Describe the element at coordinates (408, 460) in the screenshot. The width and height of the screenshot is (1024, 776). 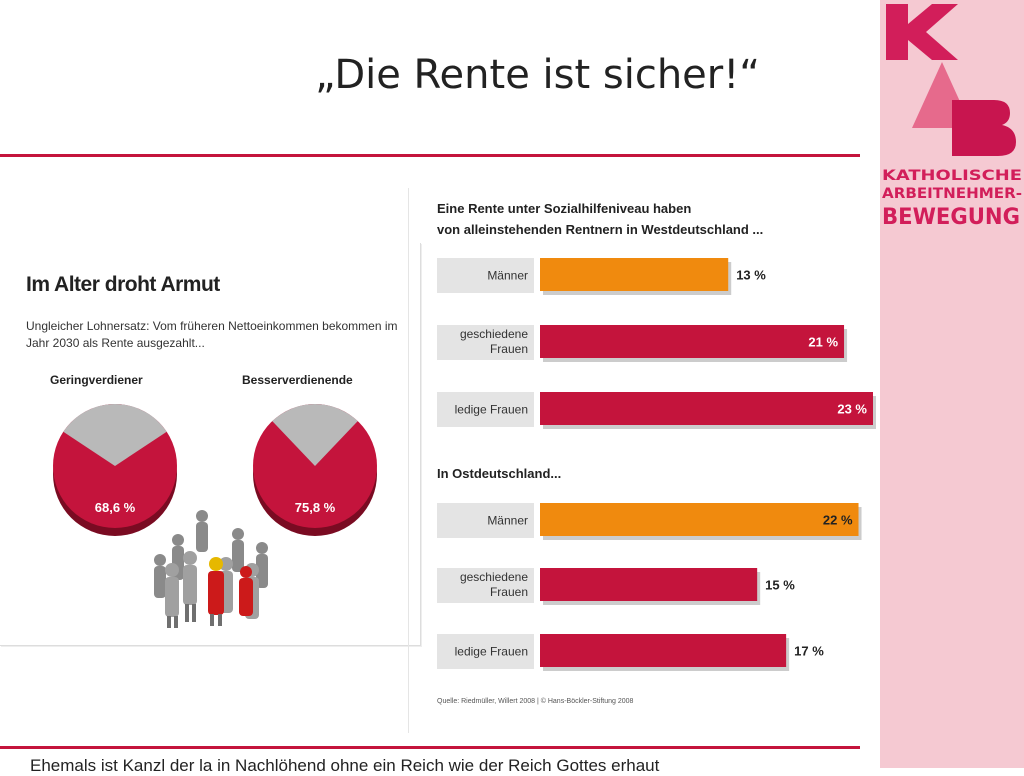
I see `chart-divider` at that location.